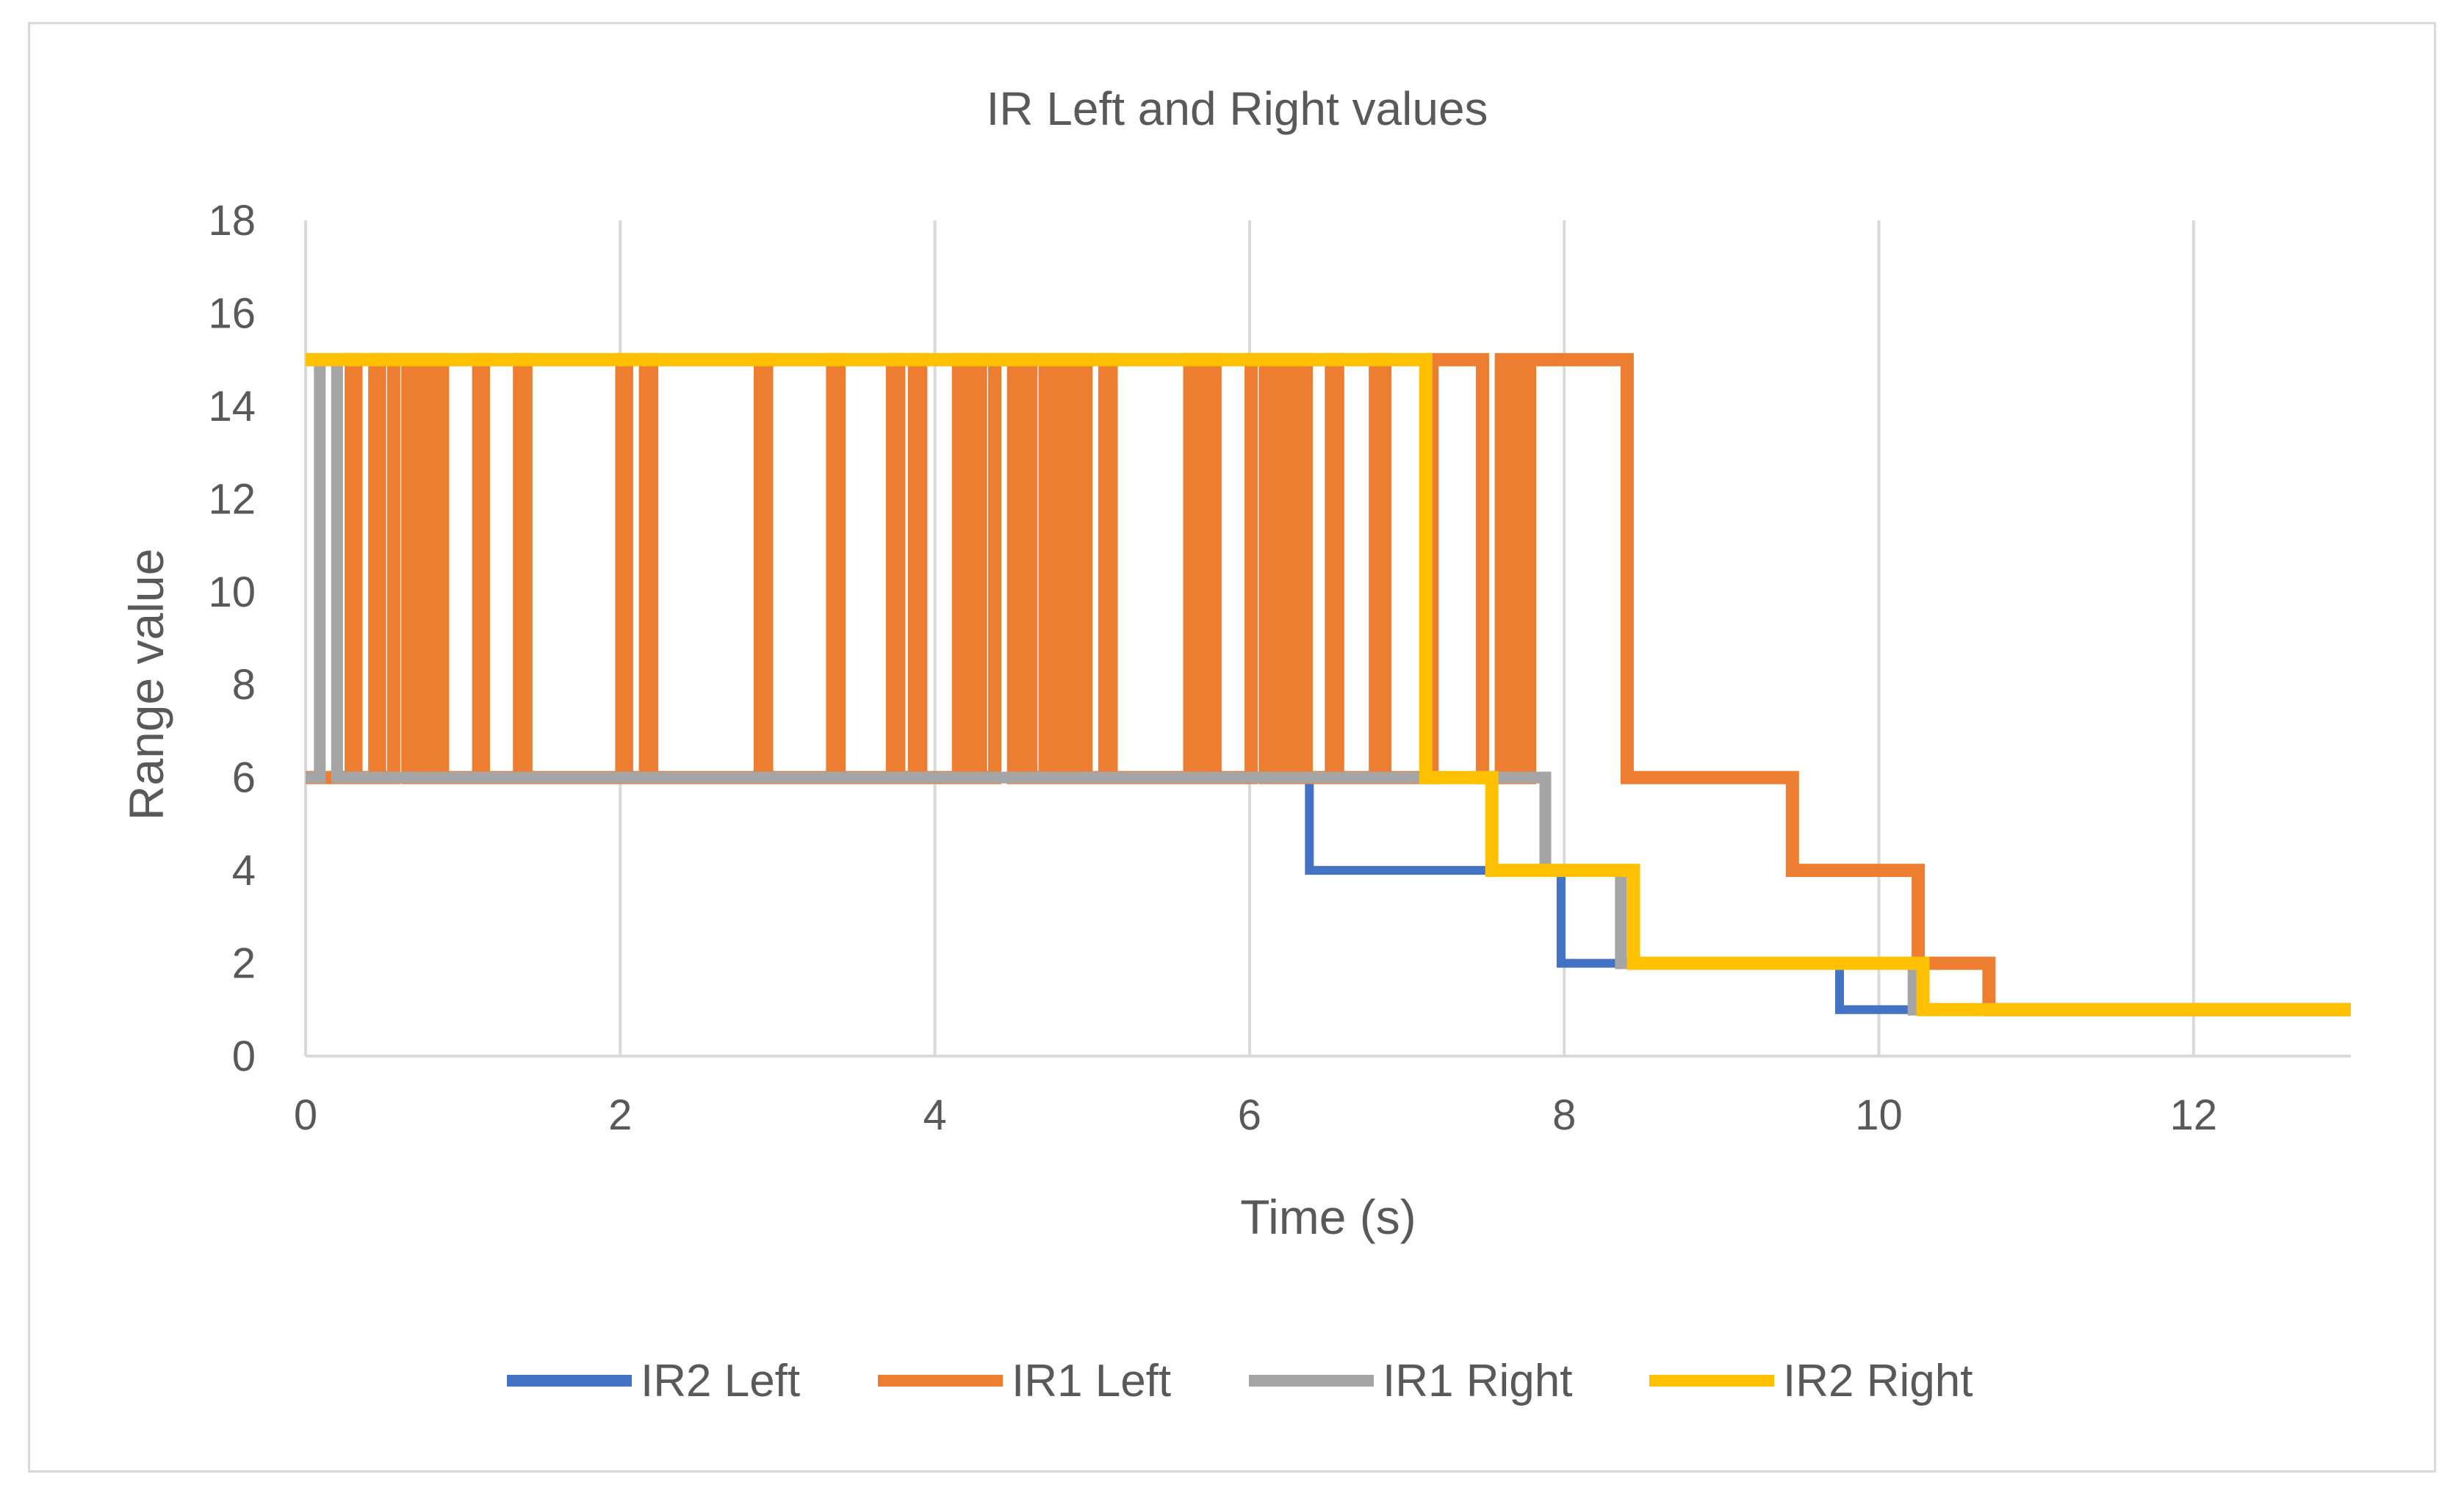  Describe the element at coordinates (305, 1115) in the screenshot. I see `x-tick-label-0: 0` at that location.